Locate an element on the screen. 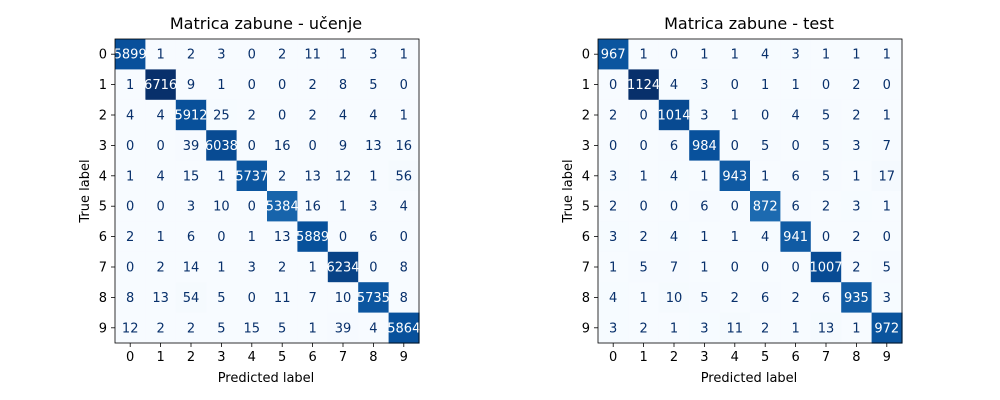  cell-value-label: 15 is located at coordinates (191, 176).